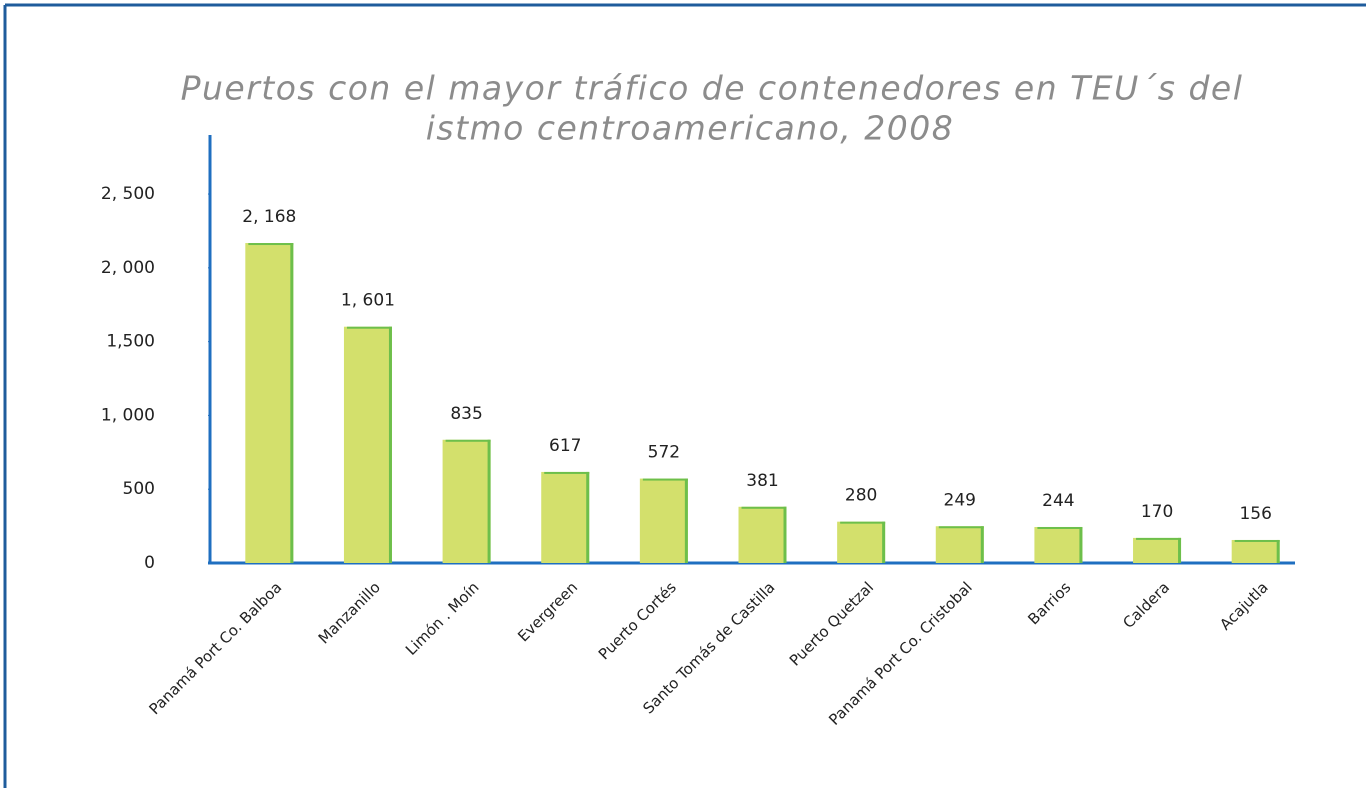  I want to click on data-label: 244, so click(1058, 501).